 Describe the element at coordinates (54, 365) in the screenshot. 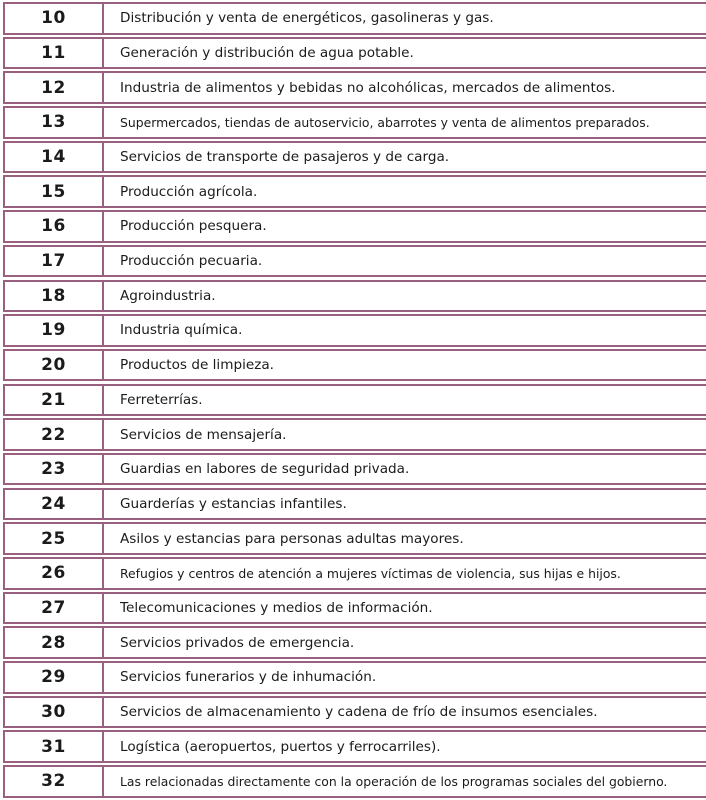

I see `row-number-cell: 20` at that location.